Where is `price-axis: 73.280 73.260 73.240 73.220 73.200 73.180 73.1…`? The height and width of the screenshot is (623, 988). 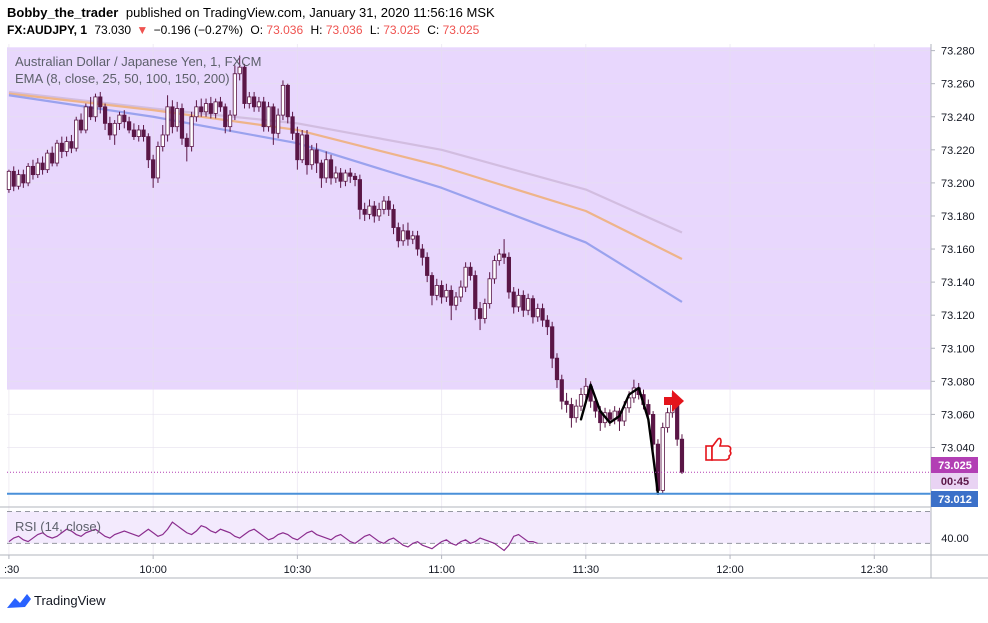 price-axis: 73.280 73.260 73.240 73.220 73.200 73.180 73.1… is located at coordinates (953, 250).